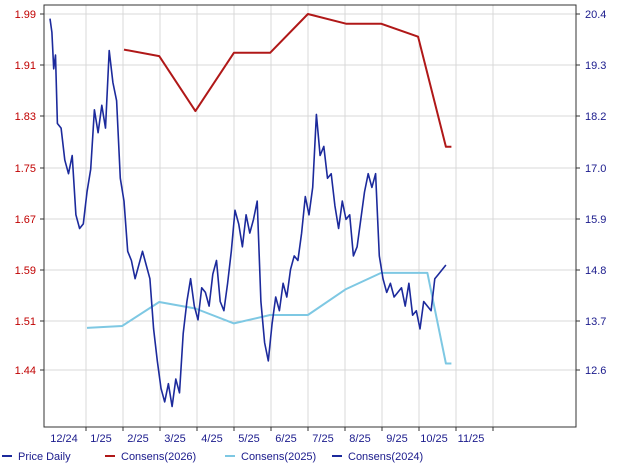  What do you see at coordinates (100, 439) in the screenshot?
I see `x-tick-label: 1/25` at bounding box center [100, 439].